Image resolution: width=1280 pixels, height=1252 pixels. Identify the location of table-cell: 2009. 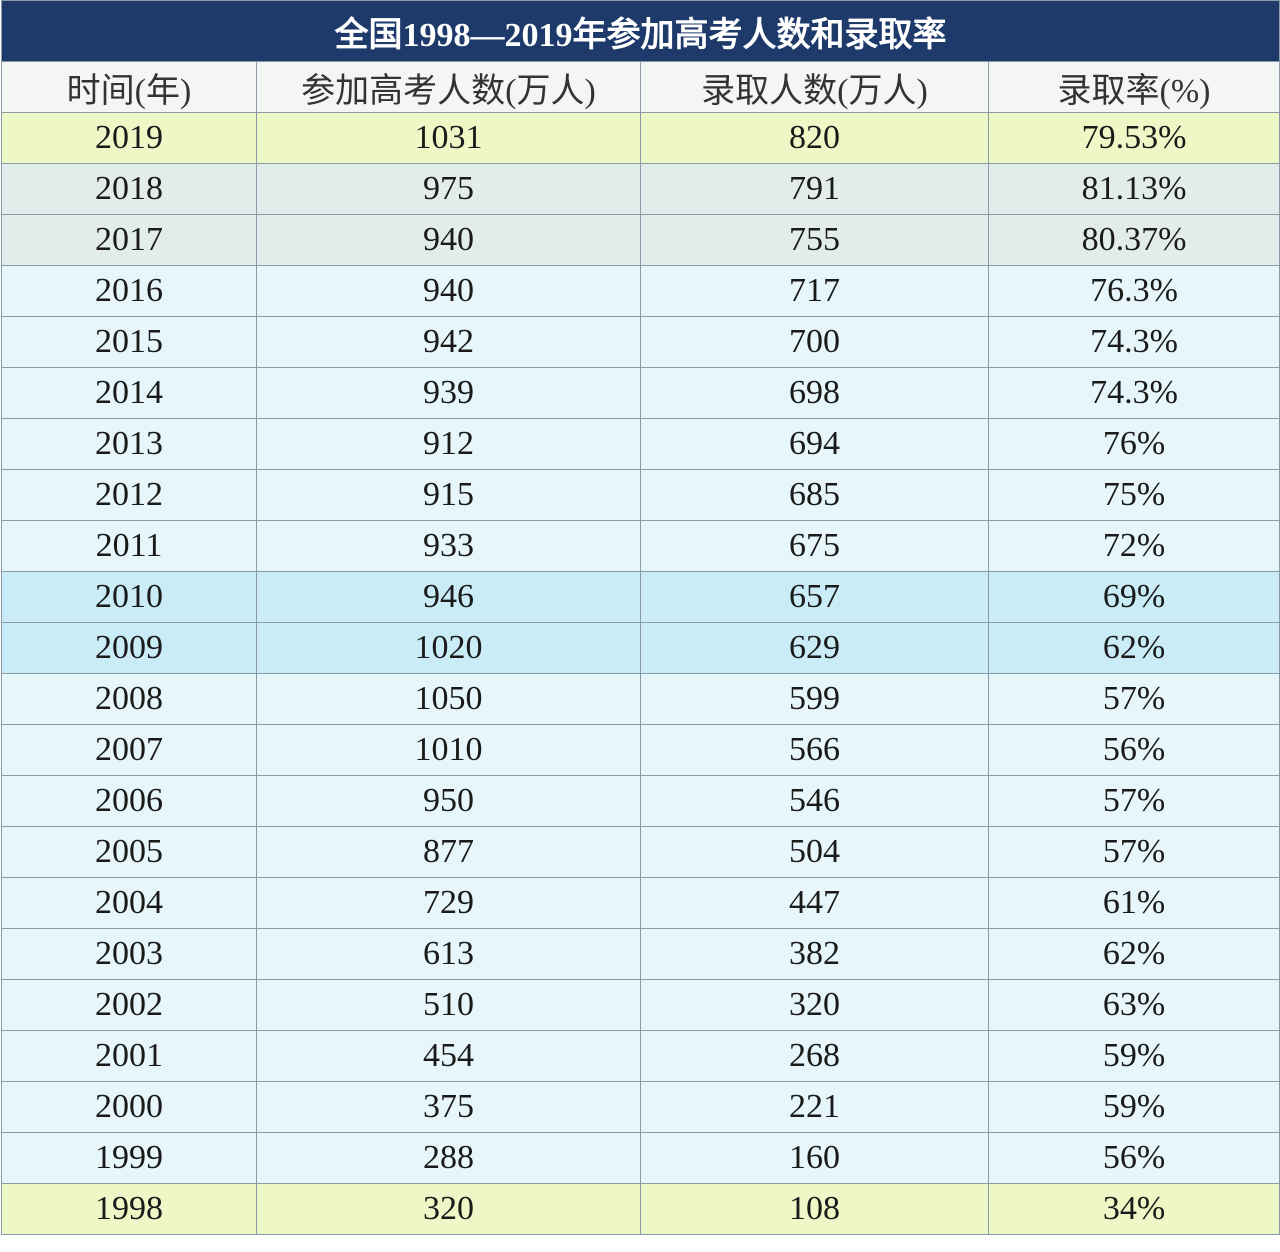
(129, 648).